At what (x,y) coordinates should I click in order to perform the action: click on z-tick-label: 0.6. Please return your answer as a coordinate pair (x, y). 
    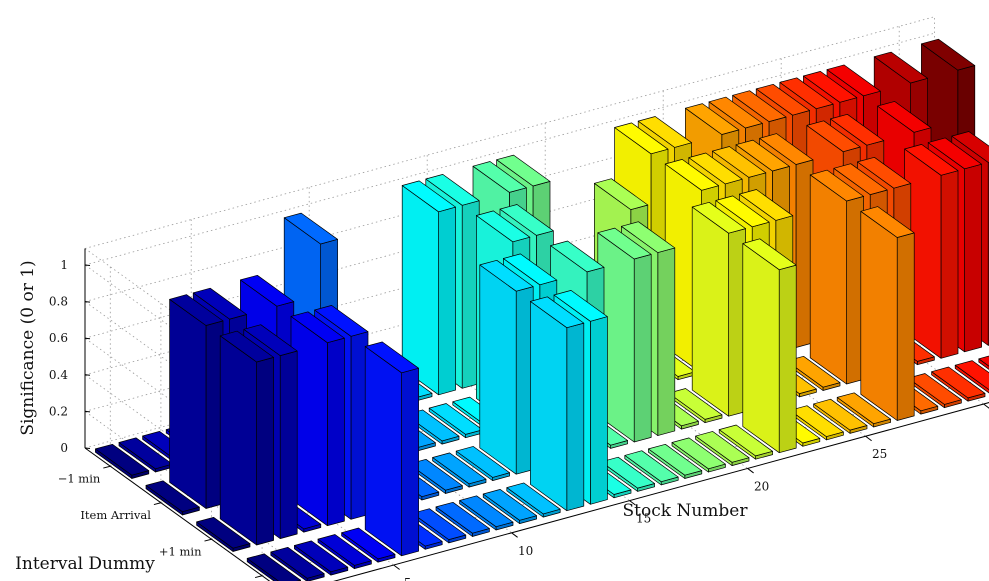
    Looking at the image, I should click on (58, 338).